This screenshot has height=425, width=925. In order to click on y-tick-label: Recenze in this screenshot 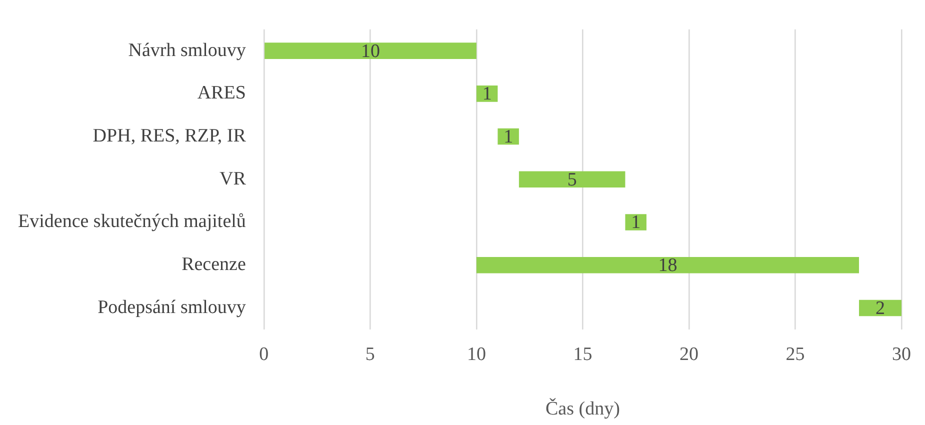, I will do `click(214, 265)`.